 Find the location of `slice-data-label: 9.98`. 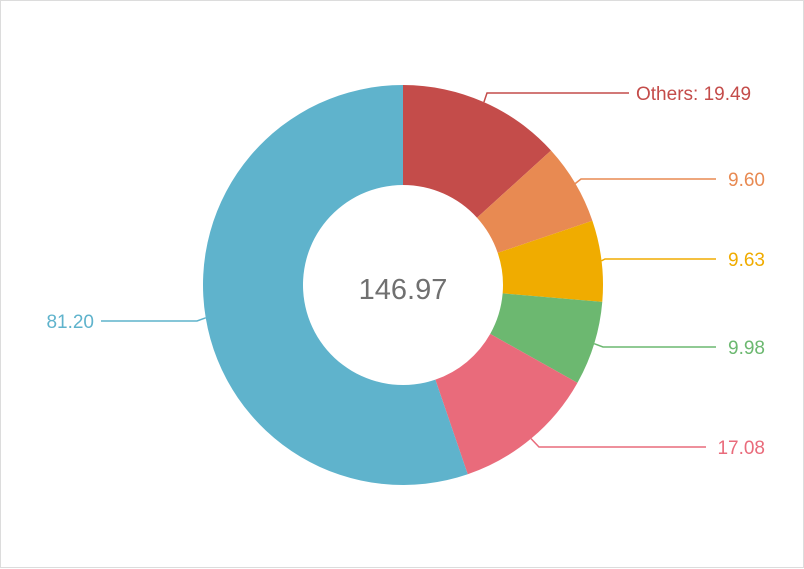

slice-data-label: 9.98 is located at coordinates (746, 348).